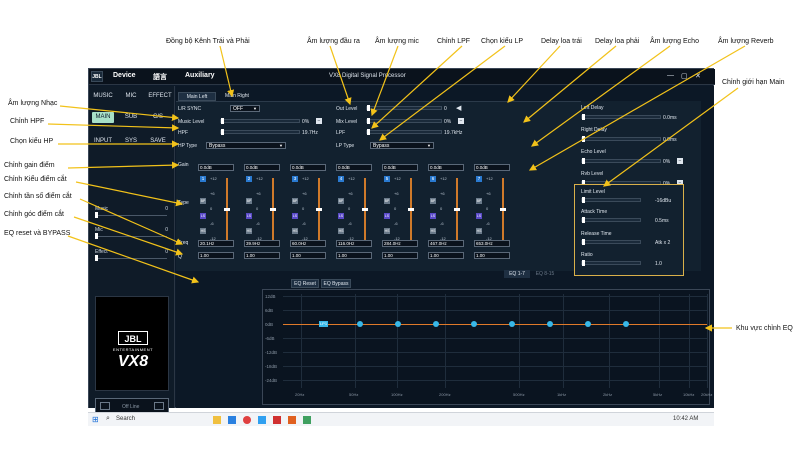 Image resolution: width=800 pixels, height=450 pixels. I want to click on music-button: MUSIC, so click(103, 96).